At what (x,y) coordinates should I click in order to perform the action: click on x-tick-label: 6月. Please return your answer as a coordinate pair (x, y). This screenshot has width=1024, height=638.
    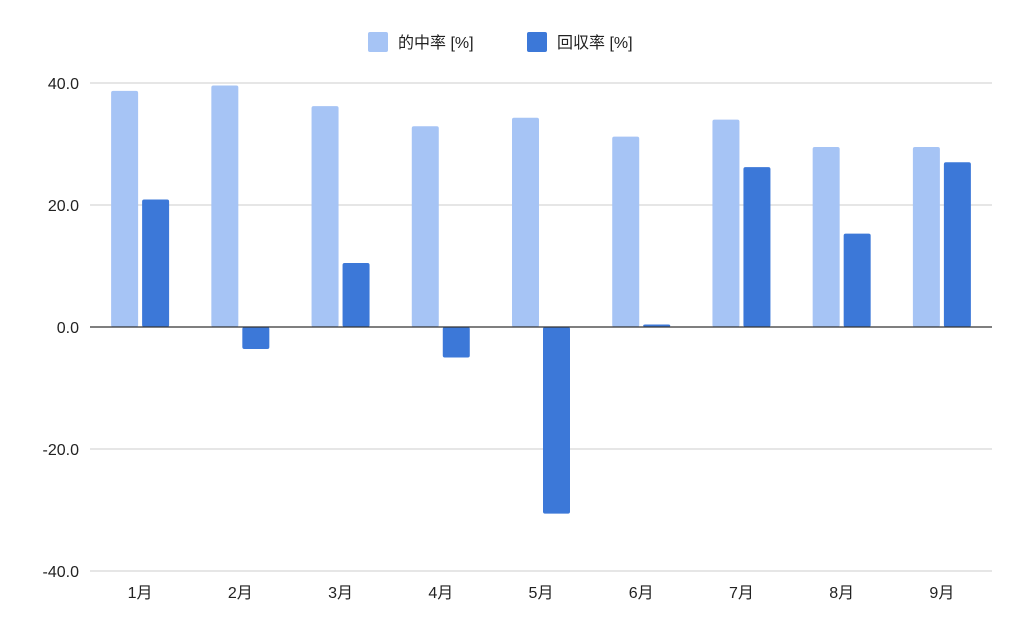
    Looking at the image, I should click on (641, 593).